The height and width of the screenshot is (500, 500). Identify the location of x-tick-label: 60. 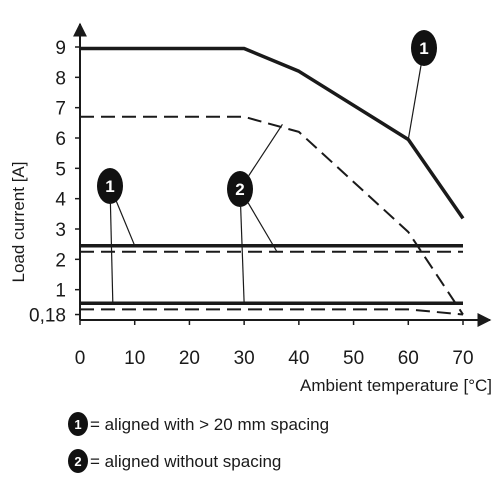
(408, 358).